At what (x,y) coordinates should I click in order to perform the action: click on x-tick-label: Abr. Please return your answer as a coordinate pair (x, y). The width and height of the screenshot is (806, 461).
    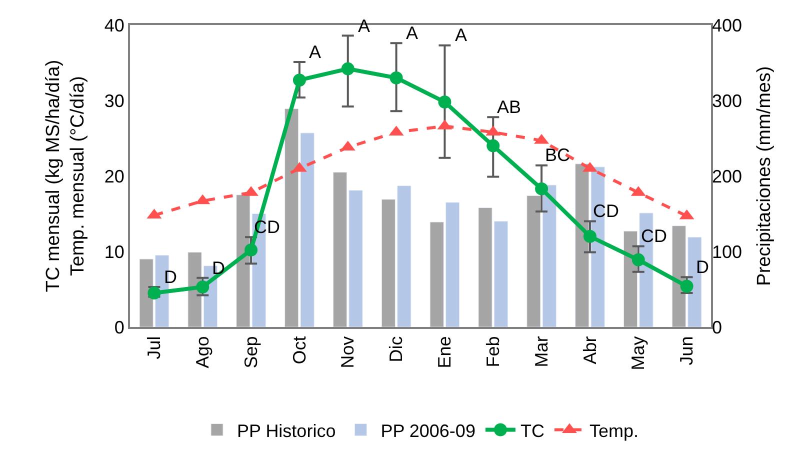
    Looking at the image, I should click on (590, 350).